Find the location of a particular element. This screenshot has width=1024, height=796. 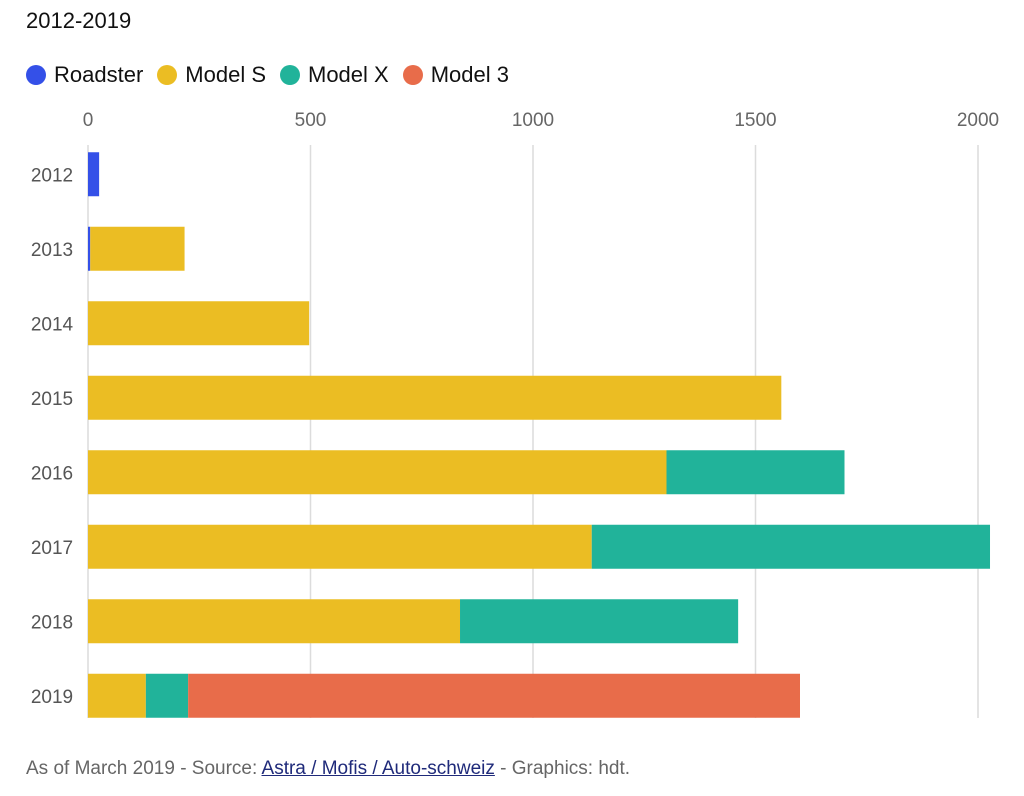

bar-2013-roadster is located at coordinates (89, 248).